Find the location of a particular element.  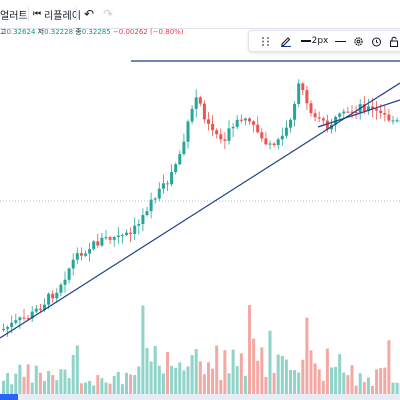

redo-button: ↷ is located at coordinates (108, 14).